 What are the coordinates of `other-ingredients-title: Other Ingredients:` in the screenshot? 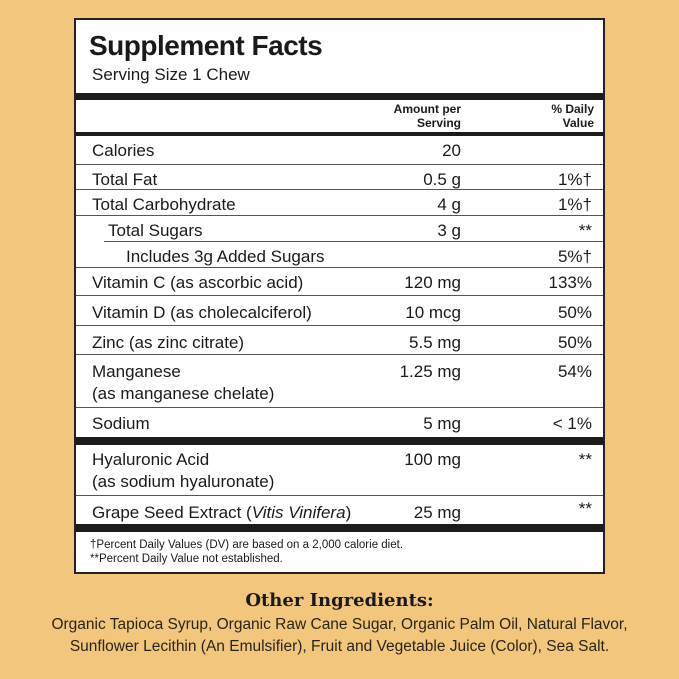 It's located at (339, 600).